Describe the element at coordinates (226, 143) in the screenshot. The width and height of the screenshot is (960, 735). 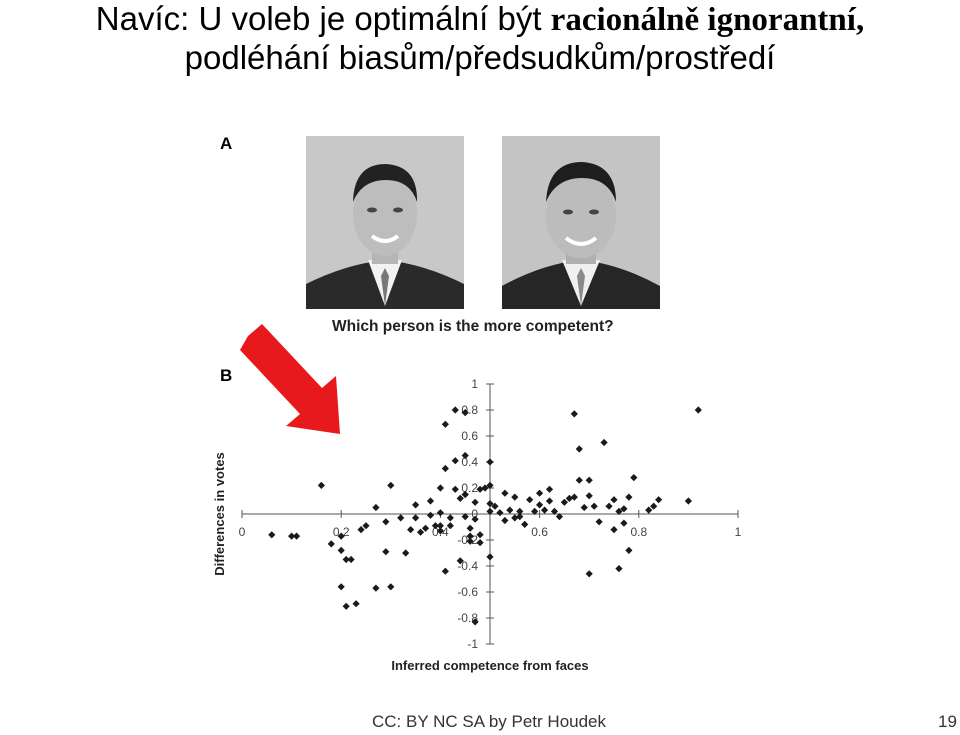
I see `panel-a-label: A` at that location.